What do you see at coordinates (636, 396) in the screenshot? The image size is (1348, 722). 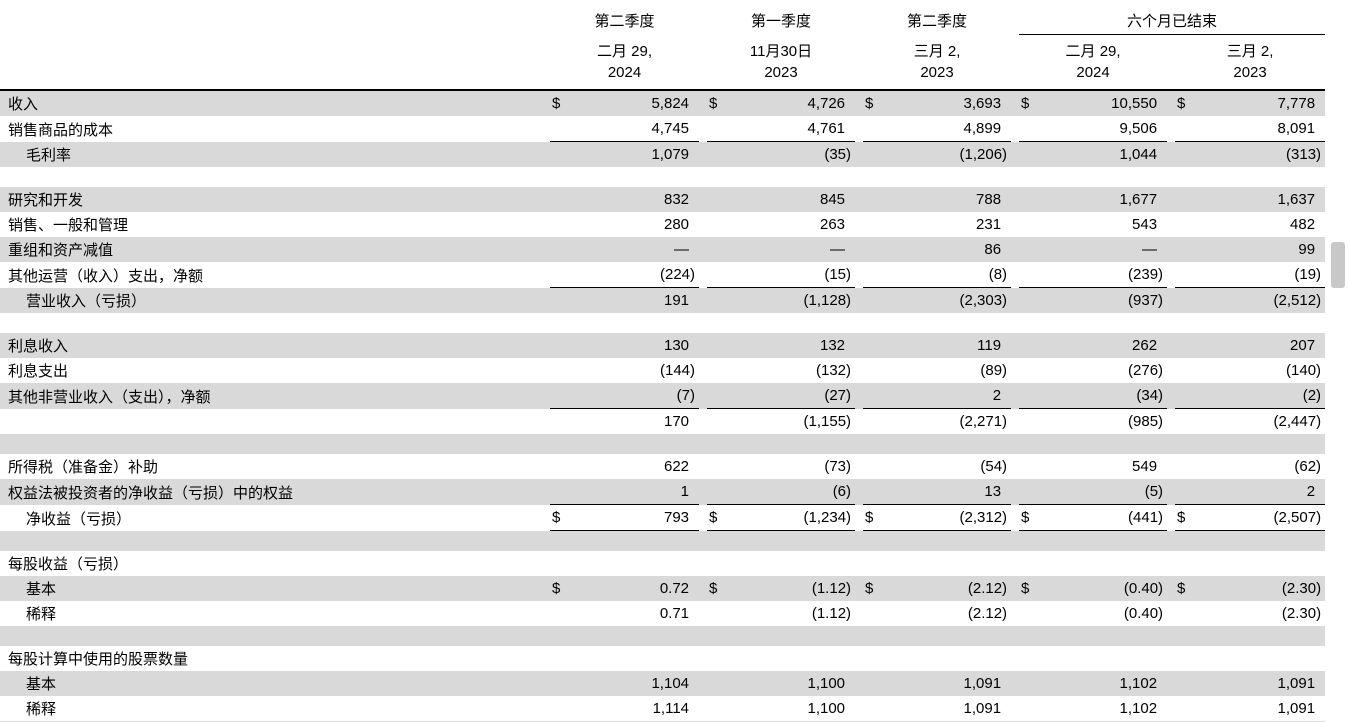 I see `value-cell: (7)` at bounding box center [636, 396].